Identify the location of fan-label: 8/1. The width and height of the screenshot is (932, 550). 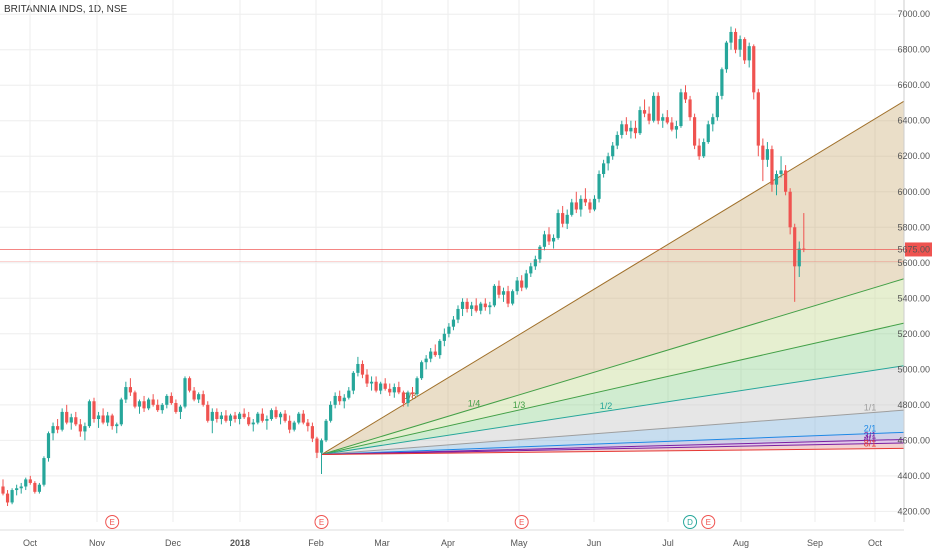
(870, 444).